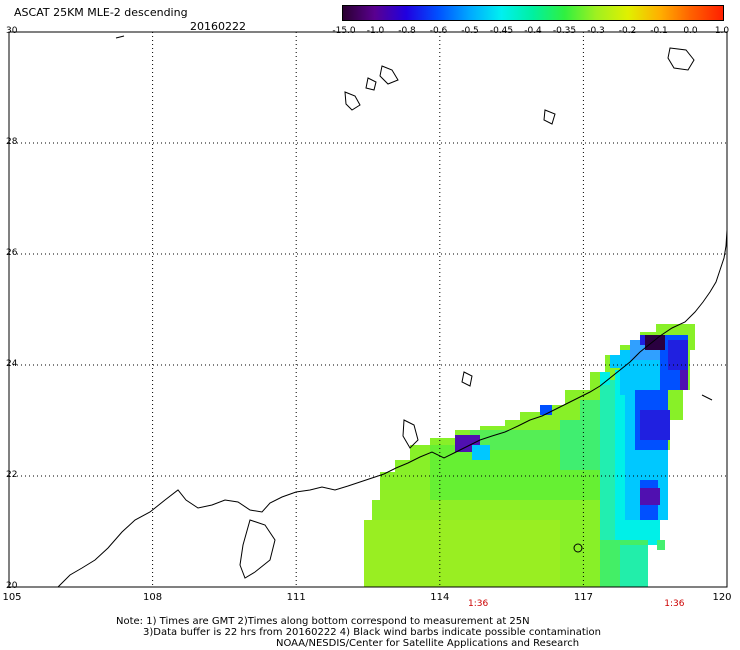 The width and height of the screenshot is (740, 650). Describe the element at coordinates (438, 31) in the screenshot. I see `colorbar-tick-label: -0.6` at that location.